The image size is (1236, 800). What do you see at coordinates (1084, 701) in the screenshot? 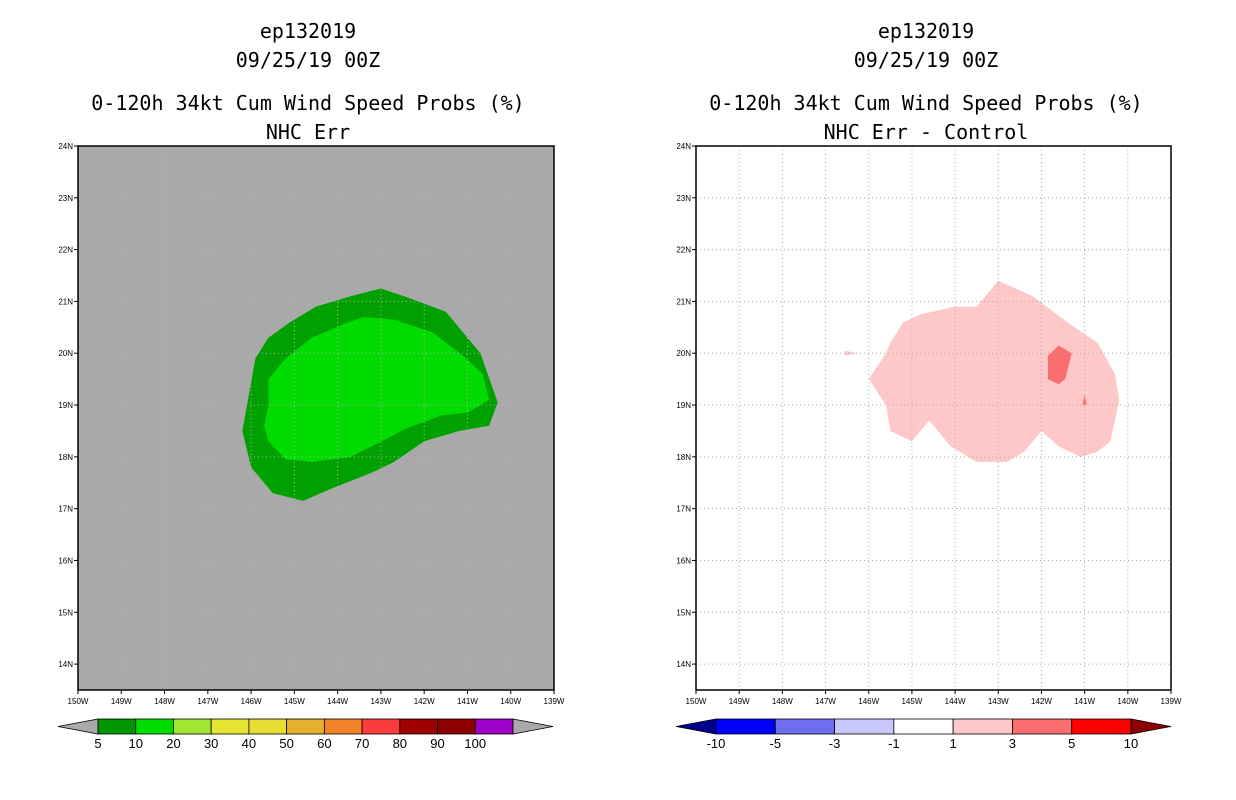
I see `right-x-tick-label: 141W` at bounding box center [1084, 701].